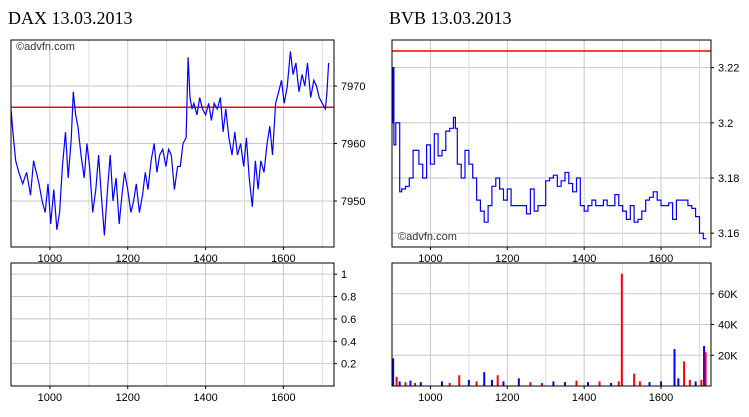 Image resolution: width=749 pixels, height=417 pixels. What do you see at coordinates (427, 237) in the screenshot?
I see `bvb-price-watermark: ©advfn.com` at bounding box center [427, 237].